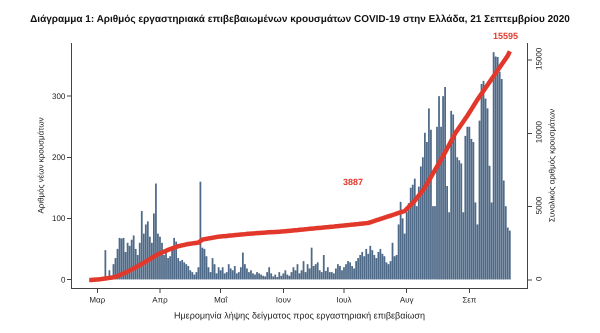 The height and width of the screenshot is (333, 600). Describe the element at coordinates (299, 315) in the screenshot. I see `x-axis-title: Ημερομηνία λήψης δείγματος προς εργαστηριακή επιβεβαίωση` at that location.